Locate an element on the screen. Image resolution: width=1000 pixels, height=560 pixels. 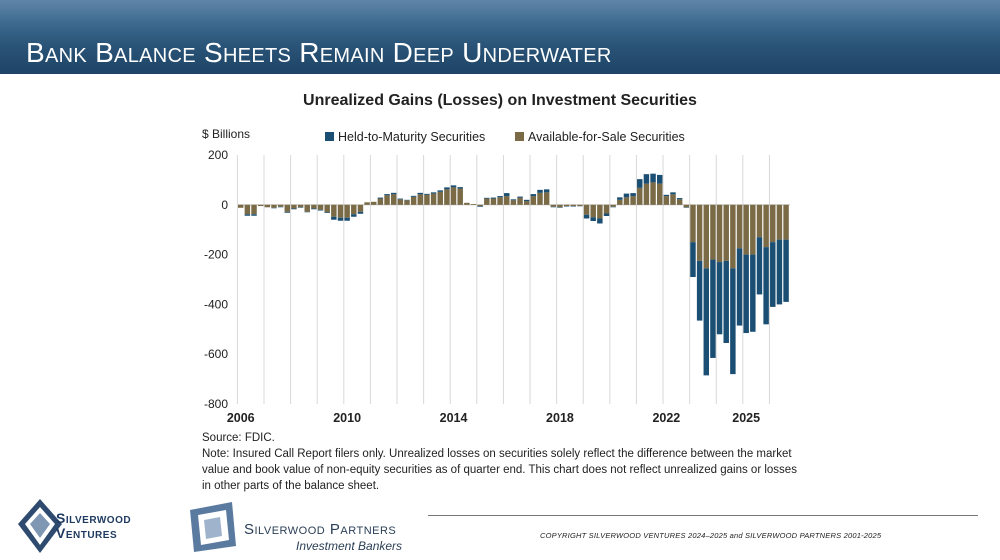
y-axis-label: $ Billions is located at coordinates (226, 134).